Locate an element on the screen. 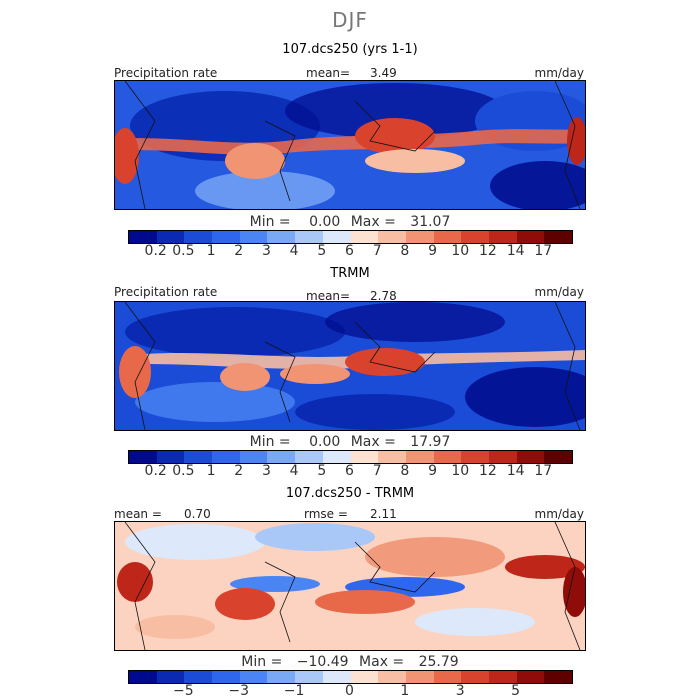  panel-3-min-label: Min = is located at coordinates (262, 662).